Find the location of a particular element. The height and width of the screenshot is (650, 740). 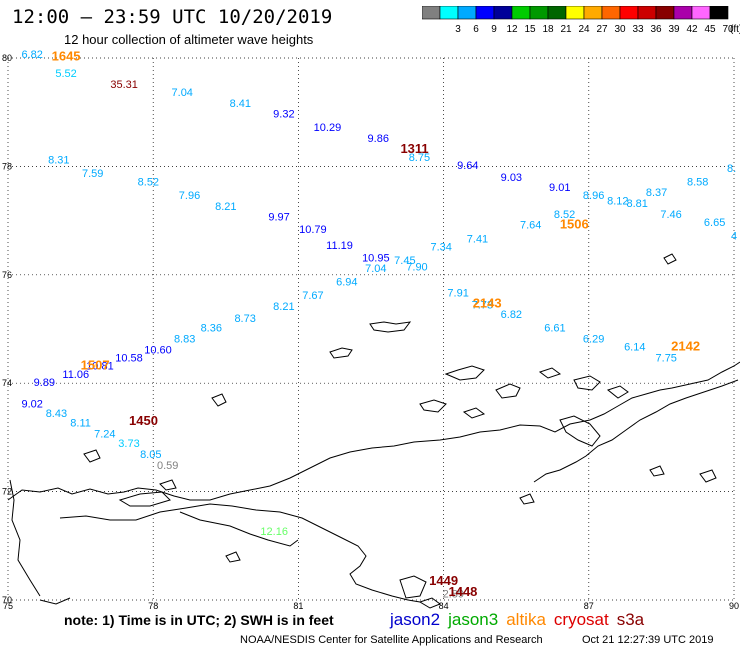

lat-tick-label: 80 is located at coordinates (7, 58).